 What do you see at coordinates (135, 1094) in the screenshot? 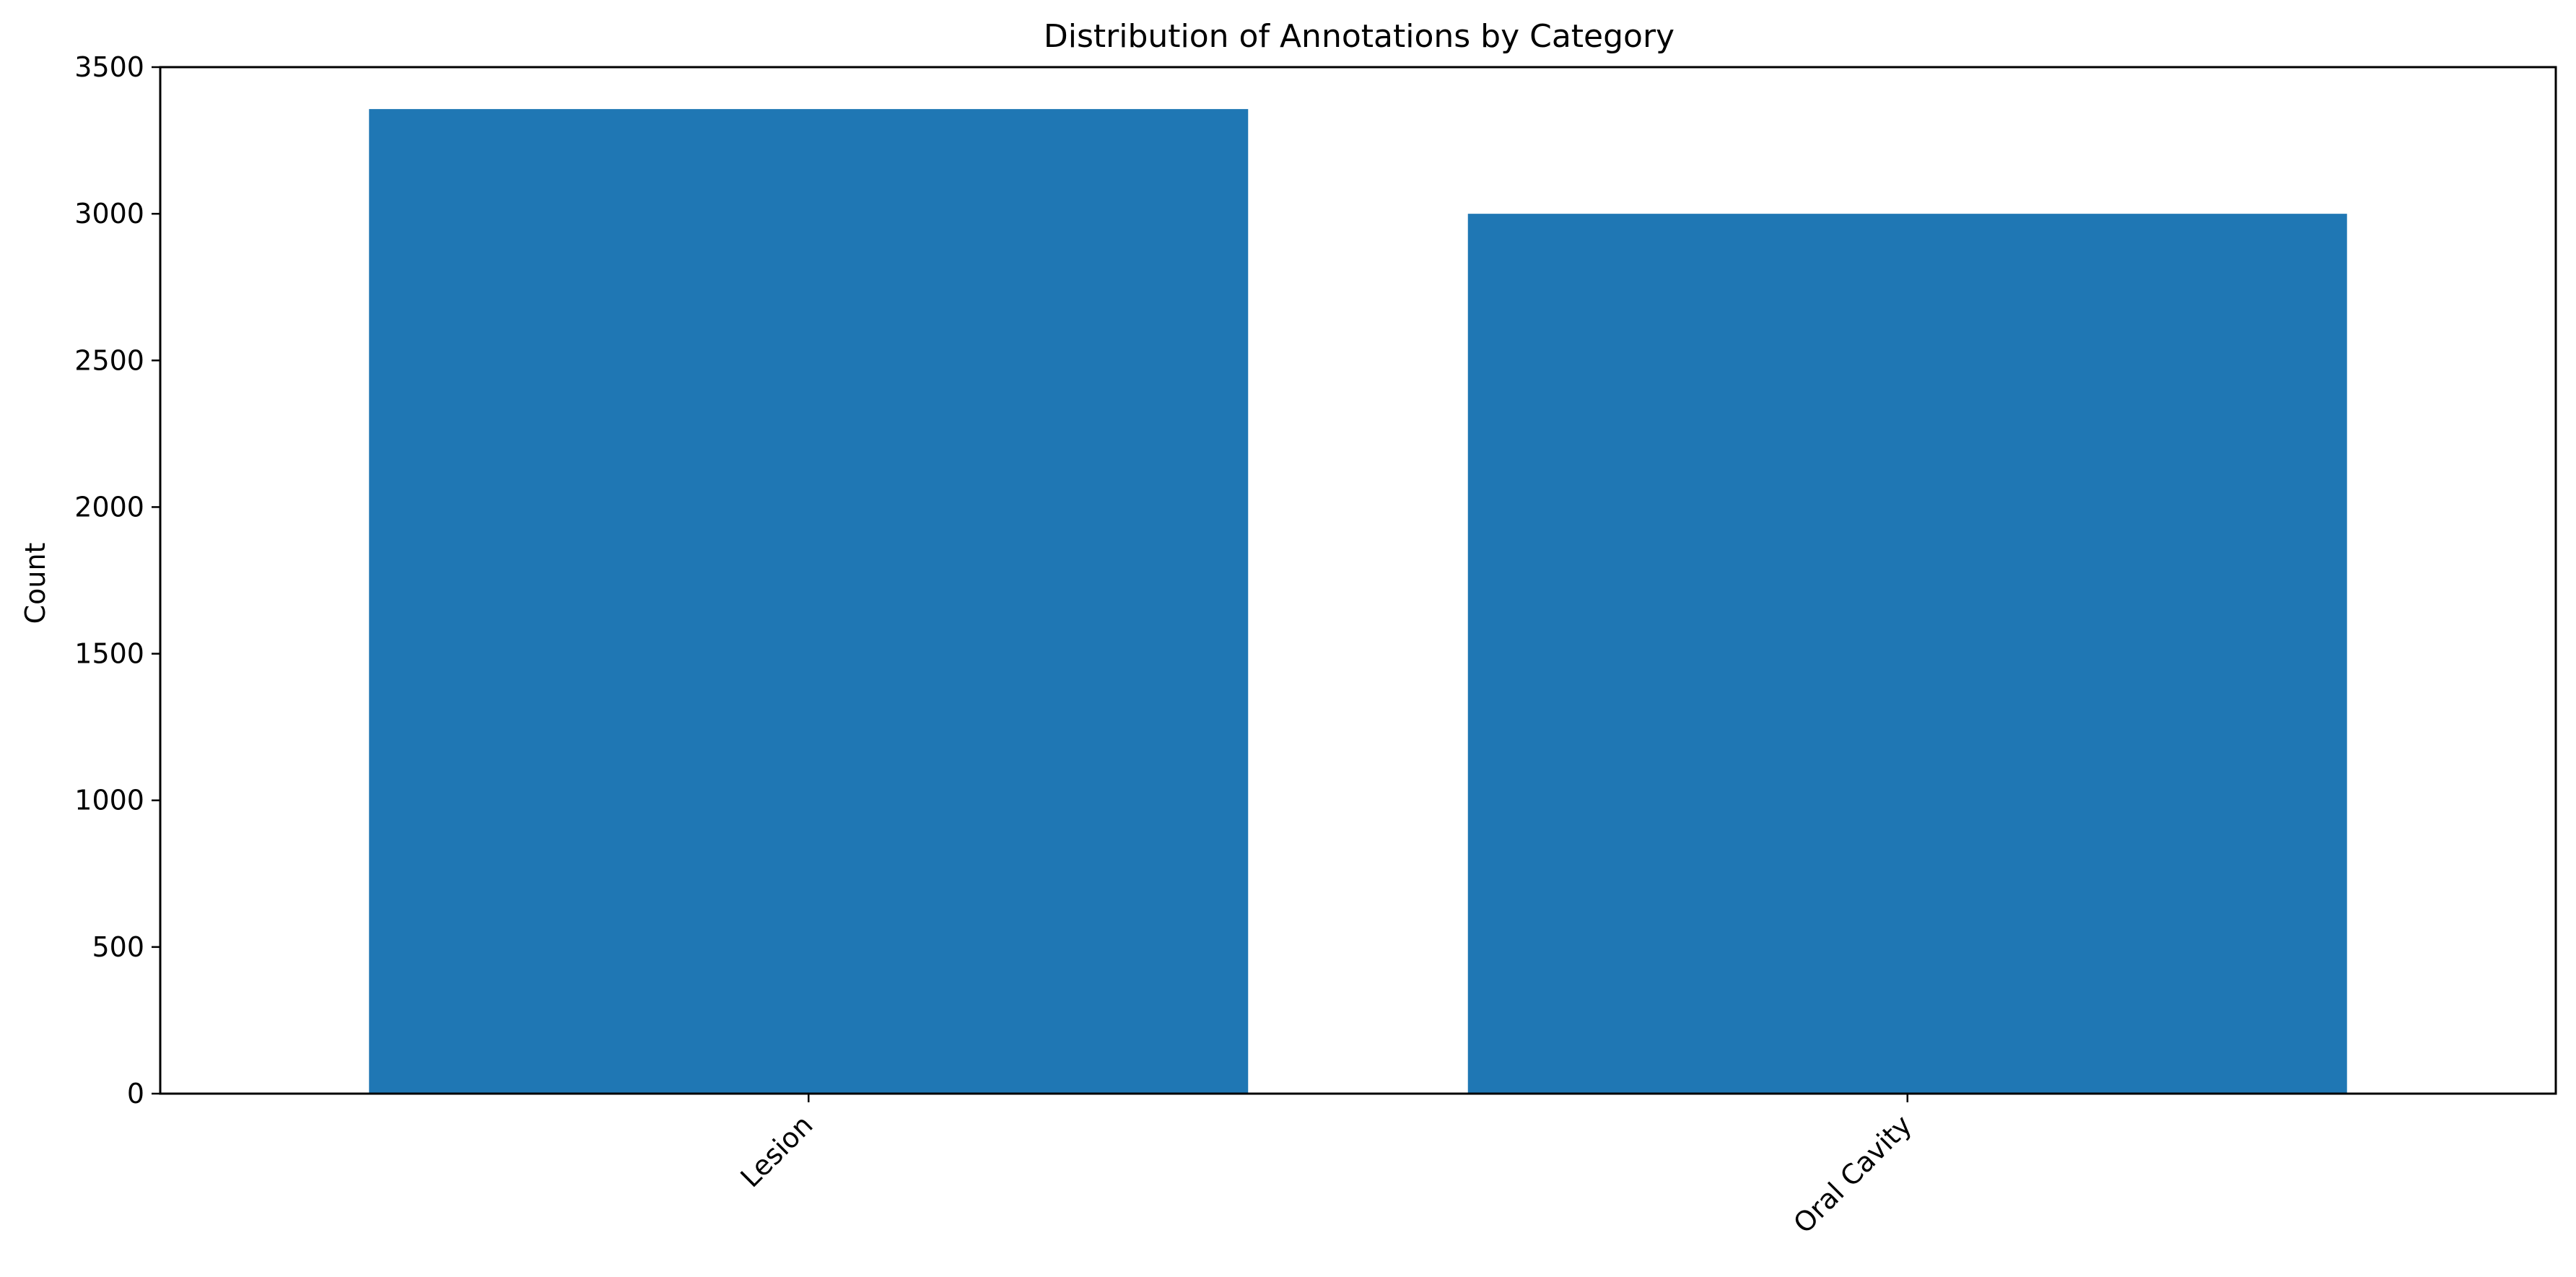
I see `y-tick-label: 0` at bounding box center [135, 1094].